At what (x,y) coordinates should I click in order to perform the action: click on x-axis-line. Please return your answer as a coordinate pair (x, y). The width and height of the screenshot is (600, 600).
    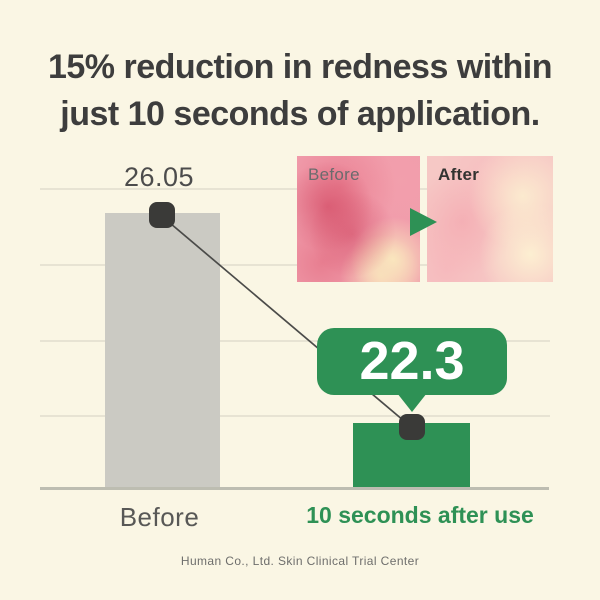
    Looking at the image, I should click on (294, 488).